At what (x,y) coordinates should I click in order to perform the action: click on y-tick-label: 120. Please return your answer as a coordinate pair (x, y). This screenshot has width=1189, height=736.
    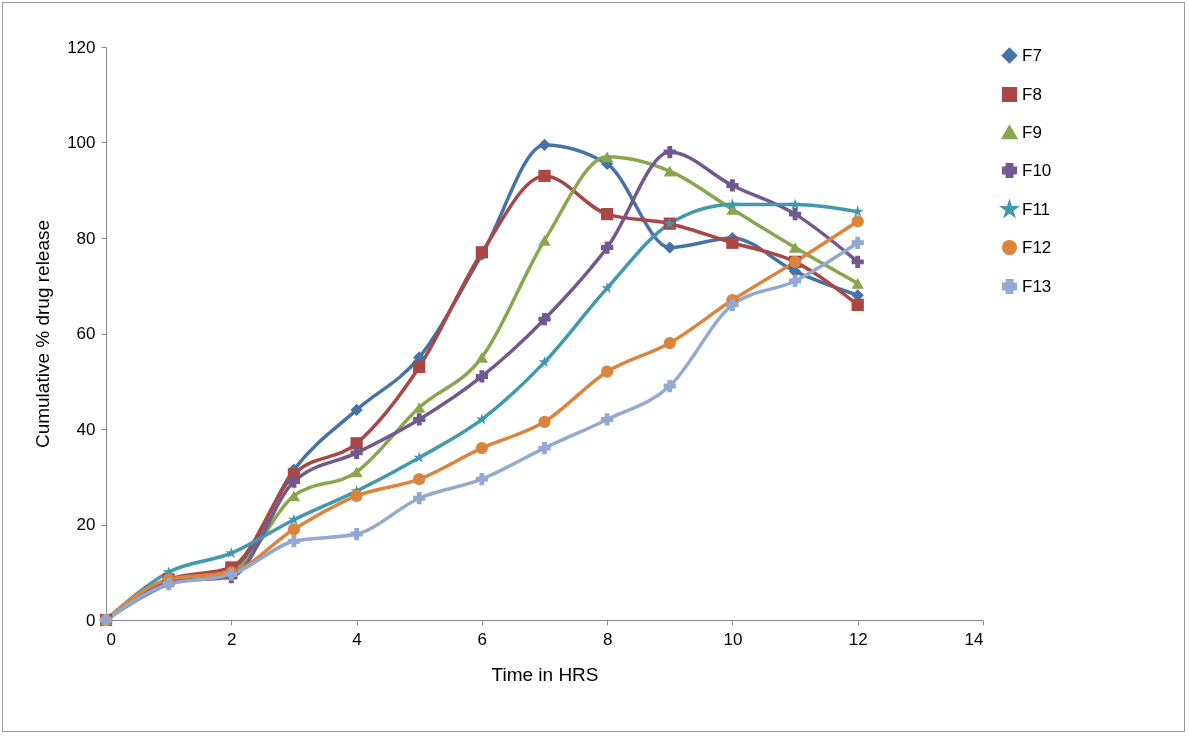
    Looking at the image, I should click on (81, 47).